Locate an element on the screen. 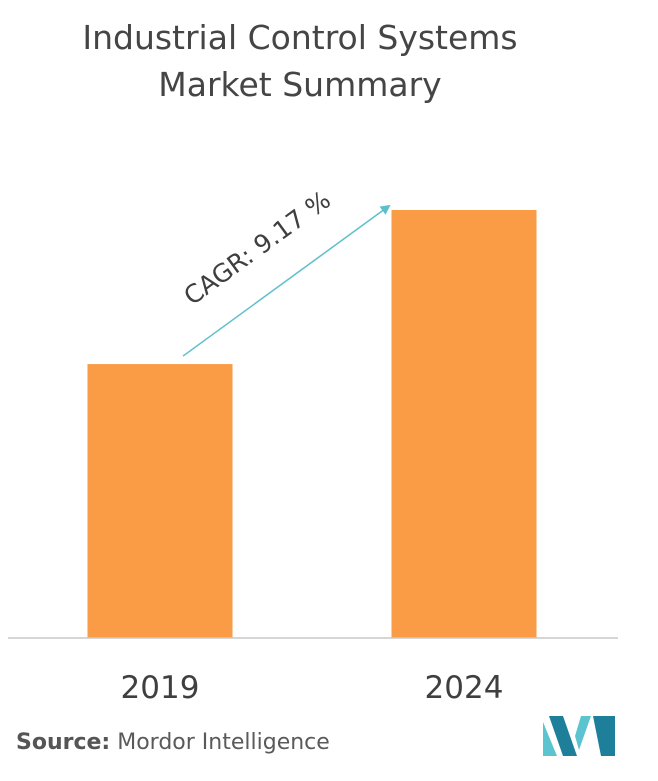  source-note: Source: Mordor Intelligence is located at coordinates (173, 742).